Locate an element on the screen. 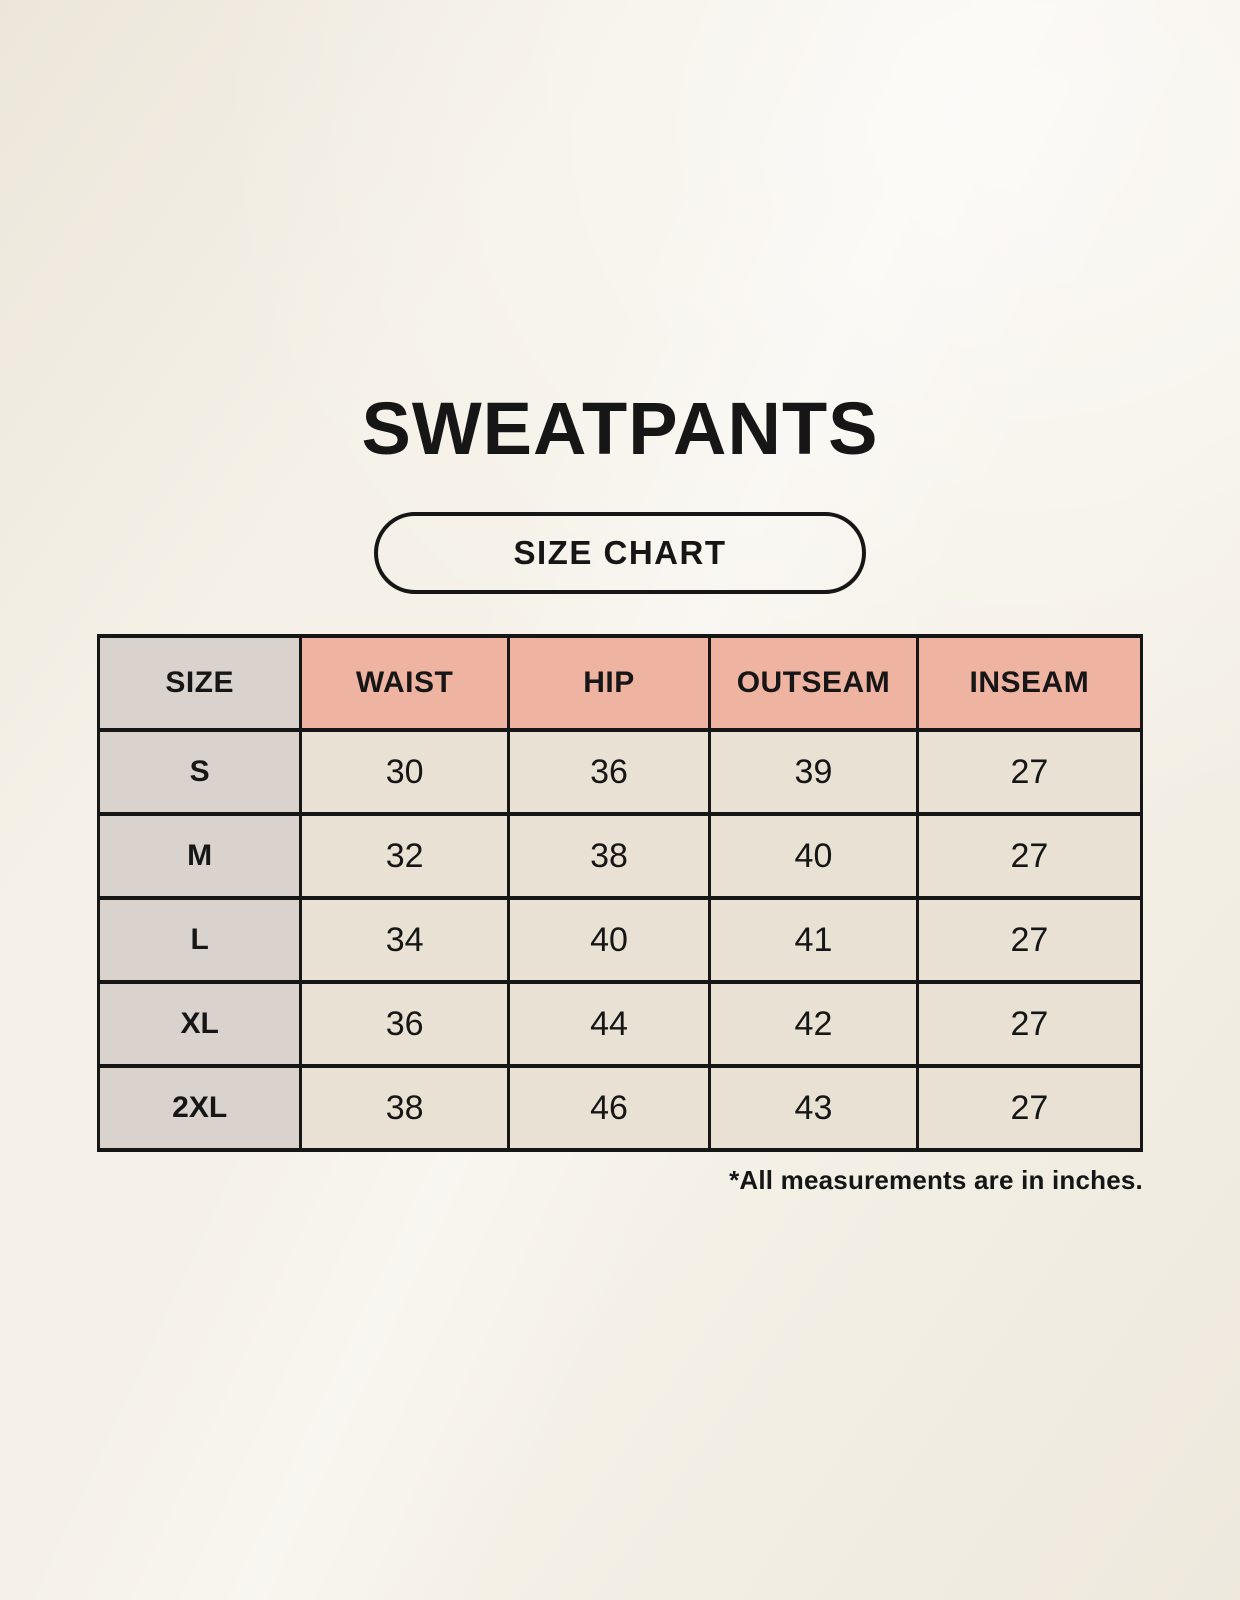 This screenshot has width=1240, height=1600. cell-xl-outseam: 42 is located at coordinates (813, 1024).